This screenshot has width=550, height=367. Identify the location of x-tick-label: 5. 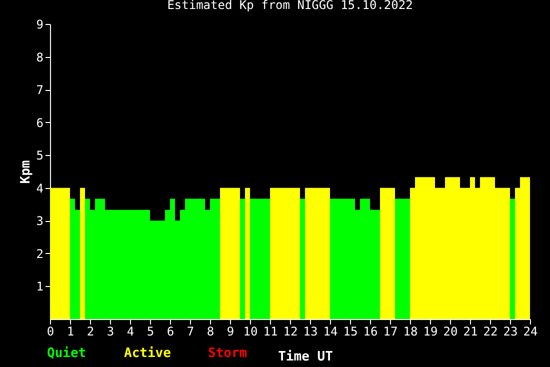
(150, 331).